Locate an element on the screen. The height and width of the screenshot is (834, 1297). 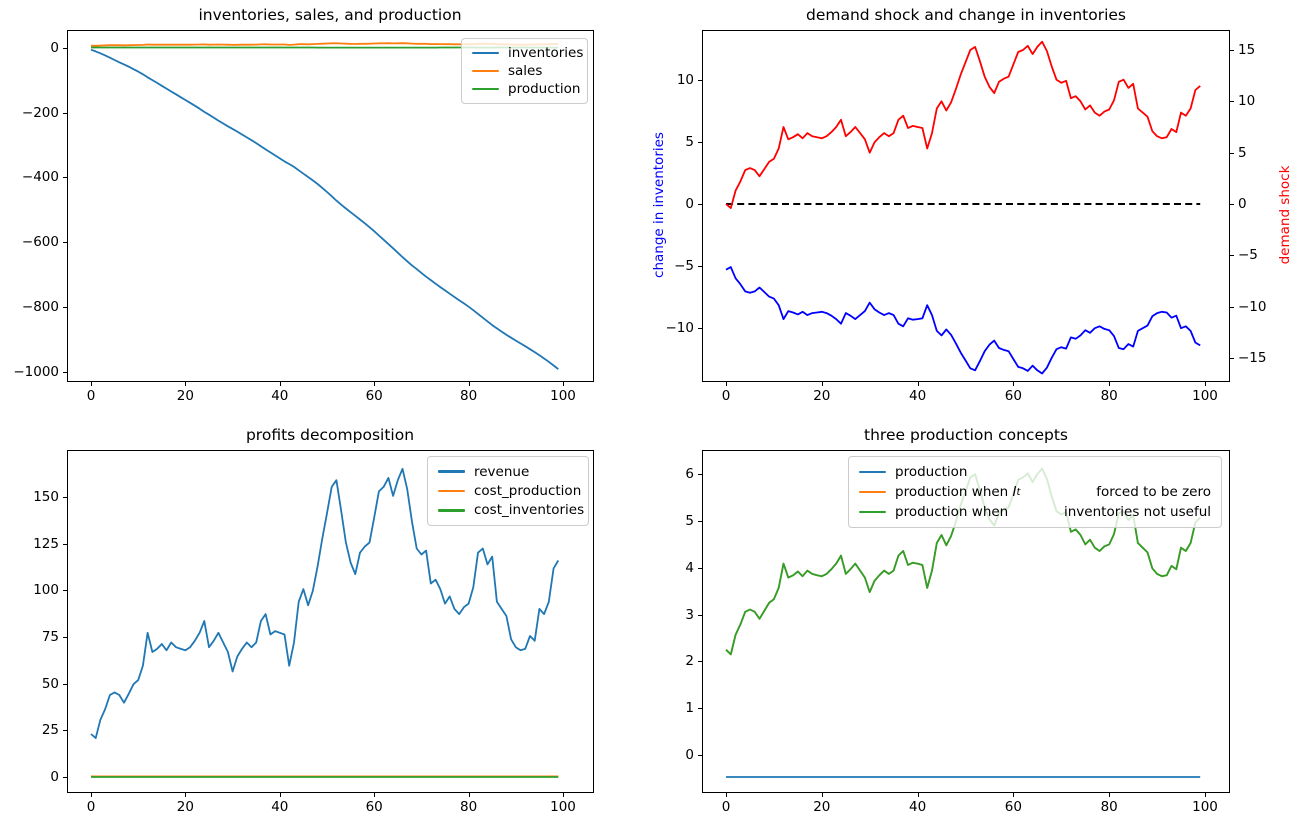
y-tick-label: 25 is located at coordinates (50, 730).